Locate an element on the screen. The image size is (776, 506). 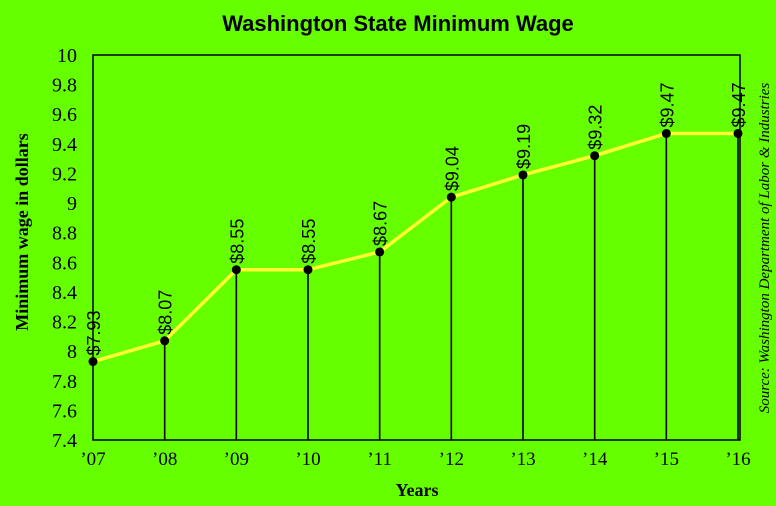
y-tick-label: 8.8 is located at coordinates (64, 234).